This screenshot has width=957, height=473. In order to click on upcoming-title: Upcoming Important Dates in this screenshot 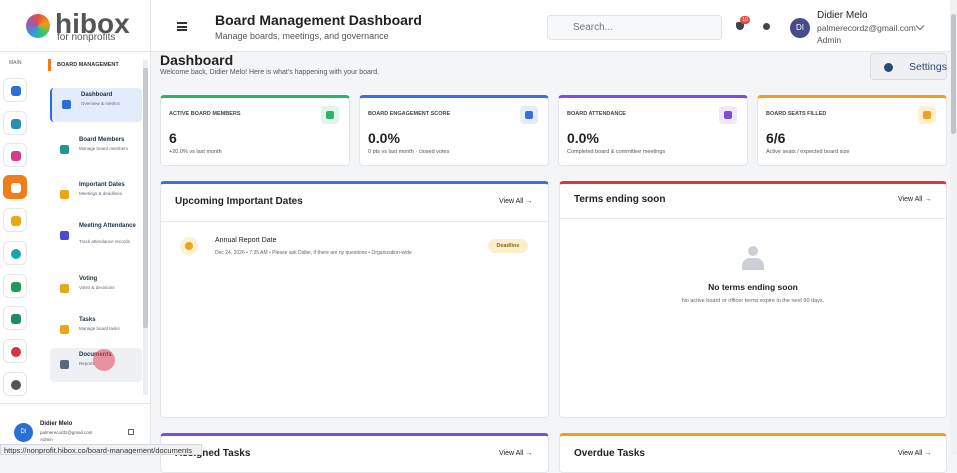, I will do `click(239, 201)`.